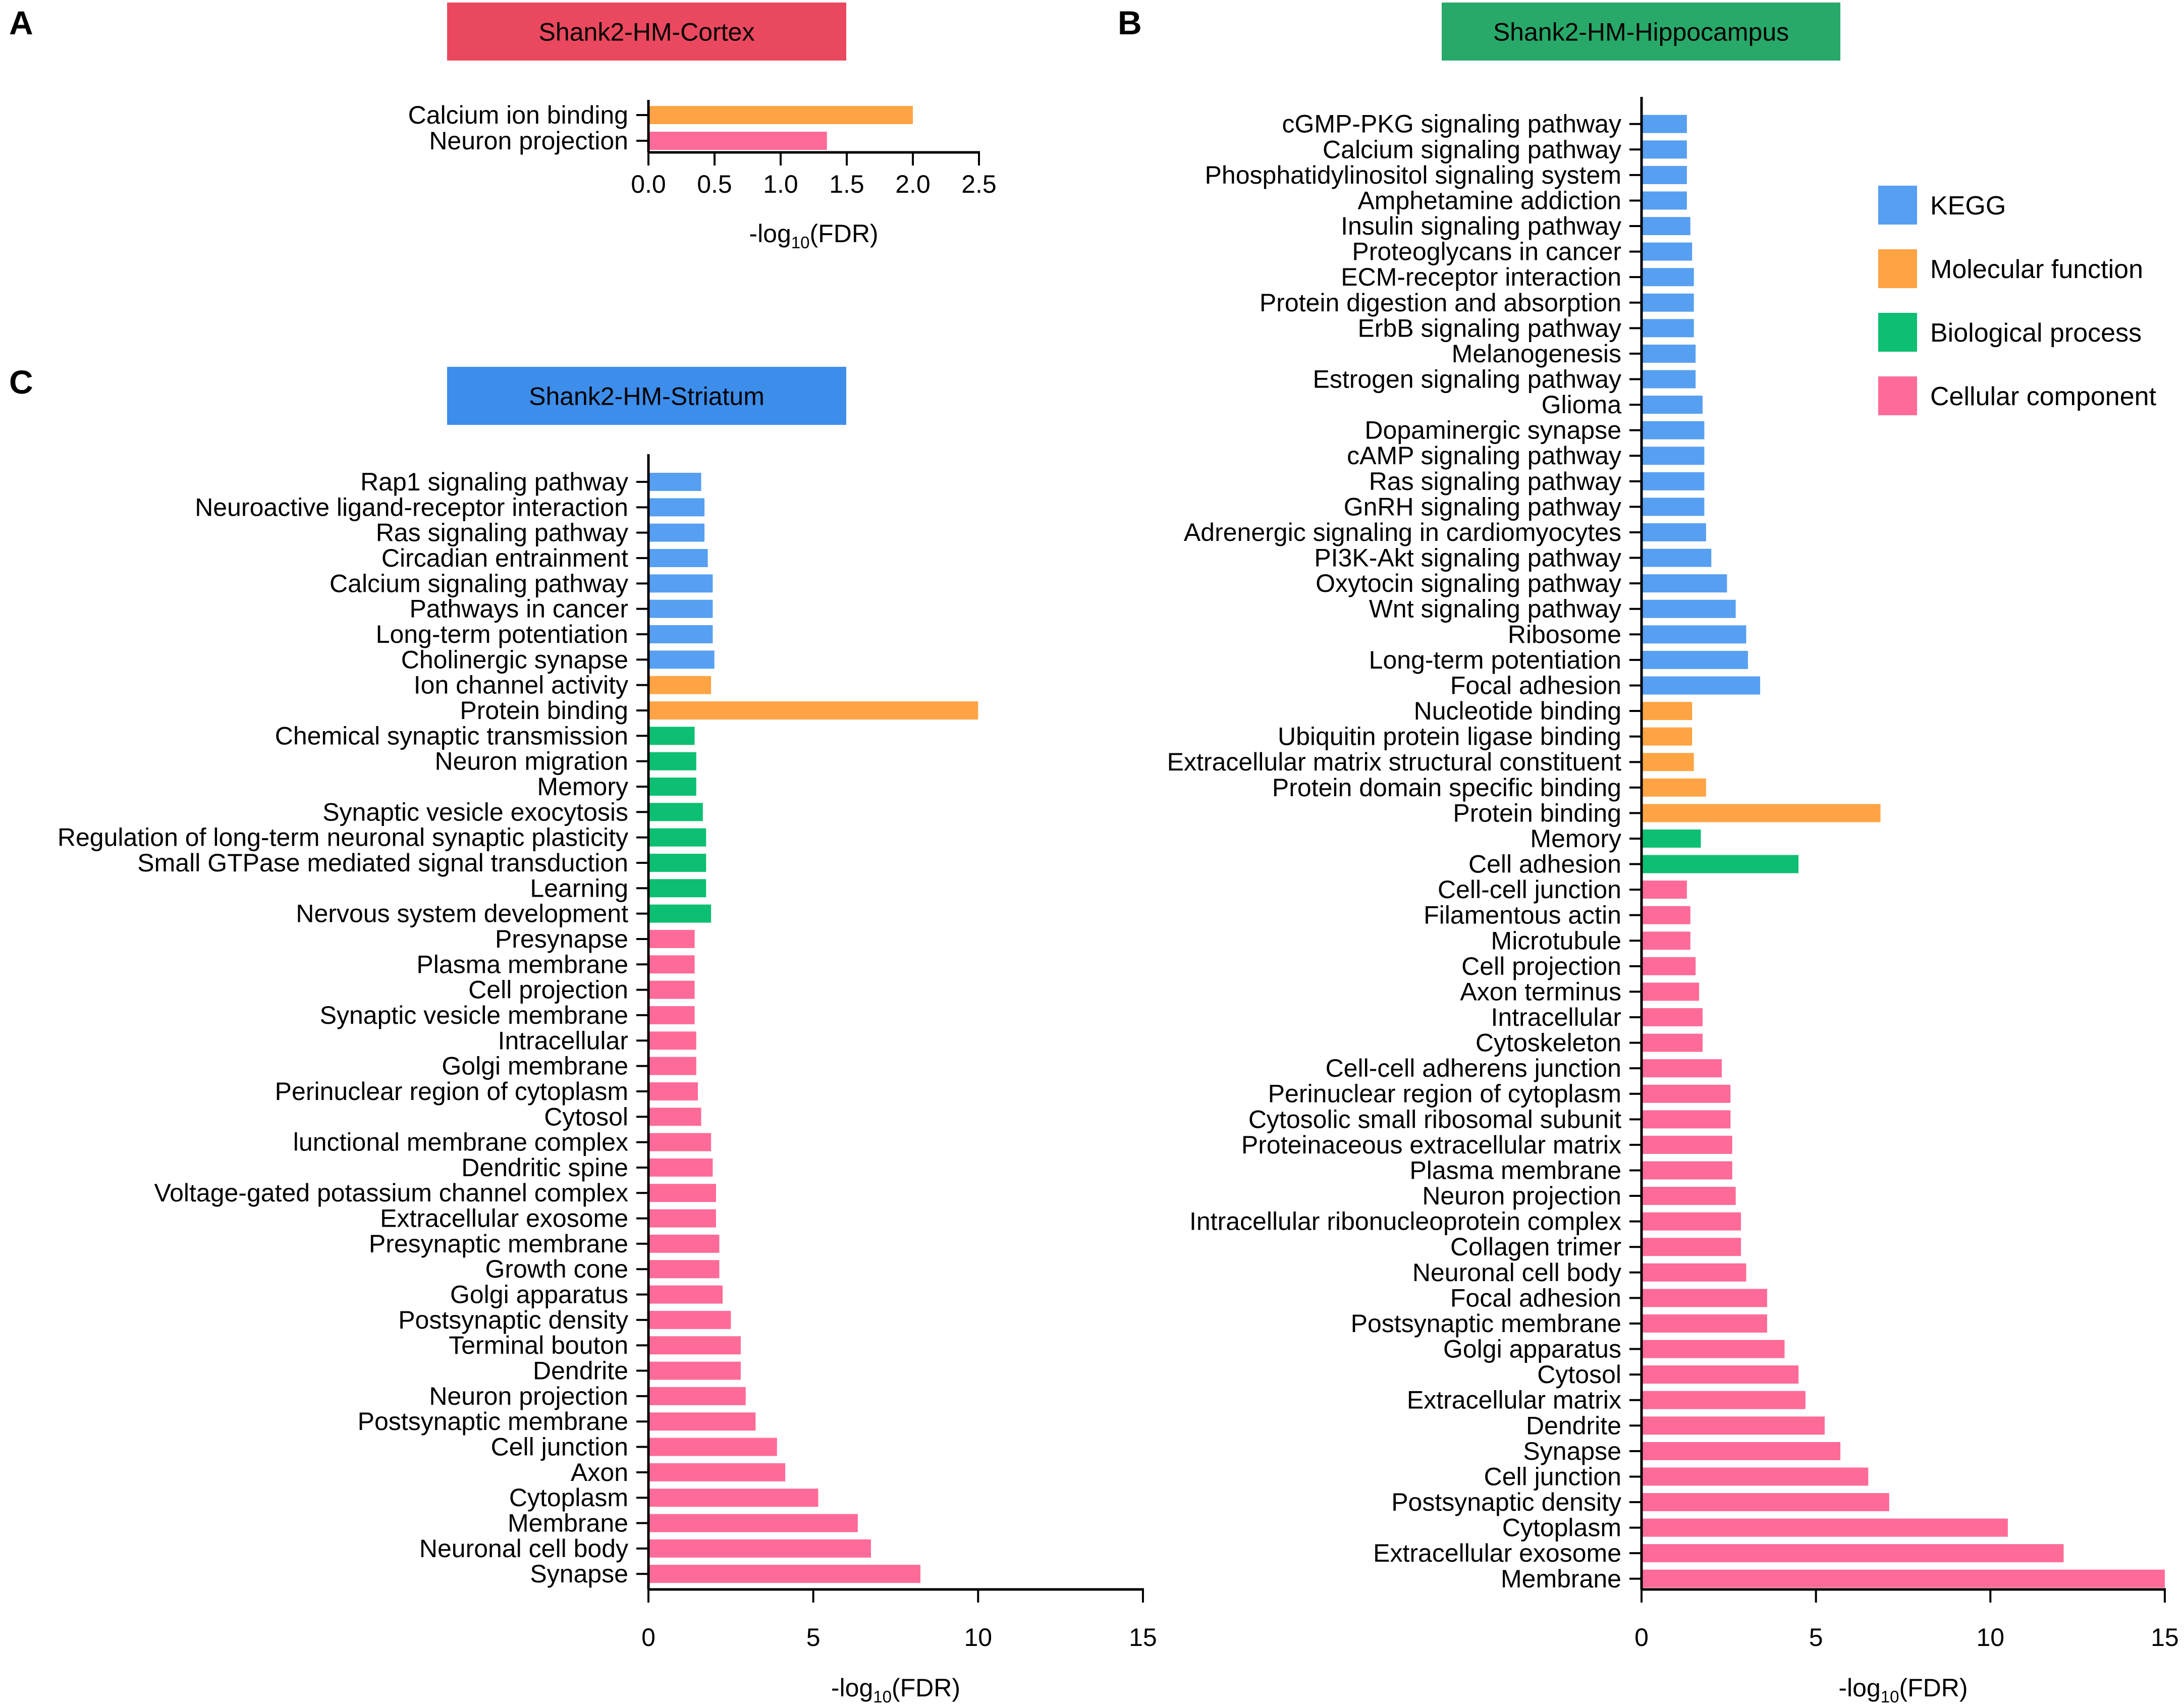 This screenshot has height=1707, width=2184. Describe the element at coordinates (502, 634) in the screenshot. I see `category-label: Long-term potentiation` at that location.